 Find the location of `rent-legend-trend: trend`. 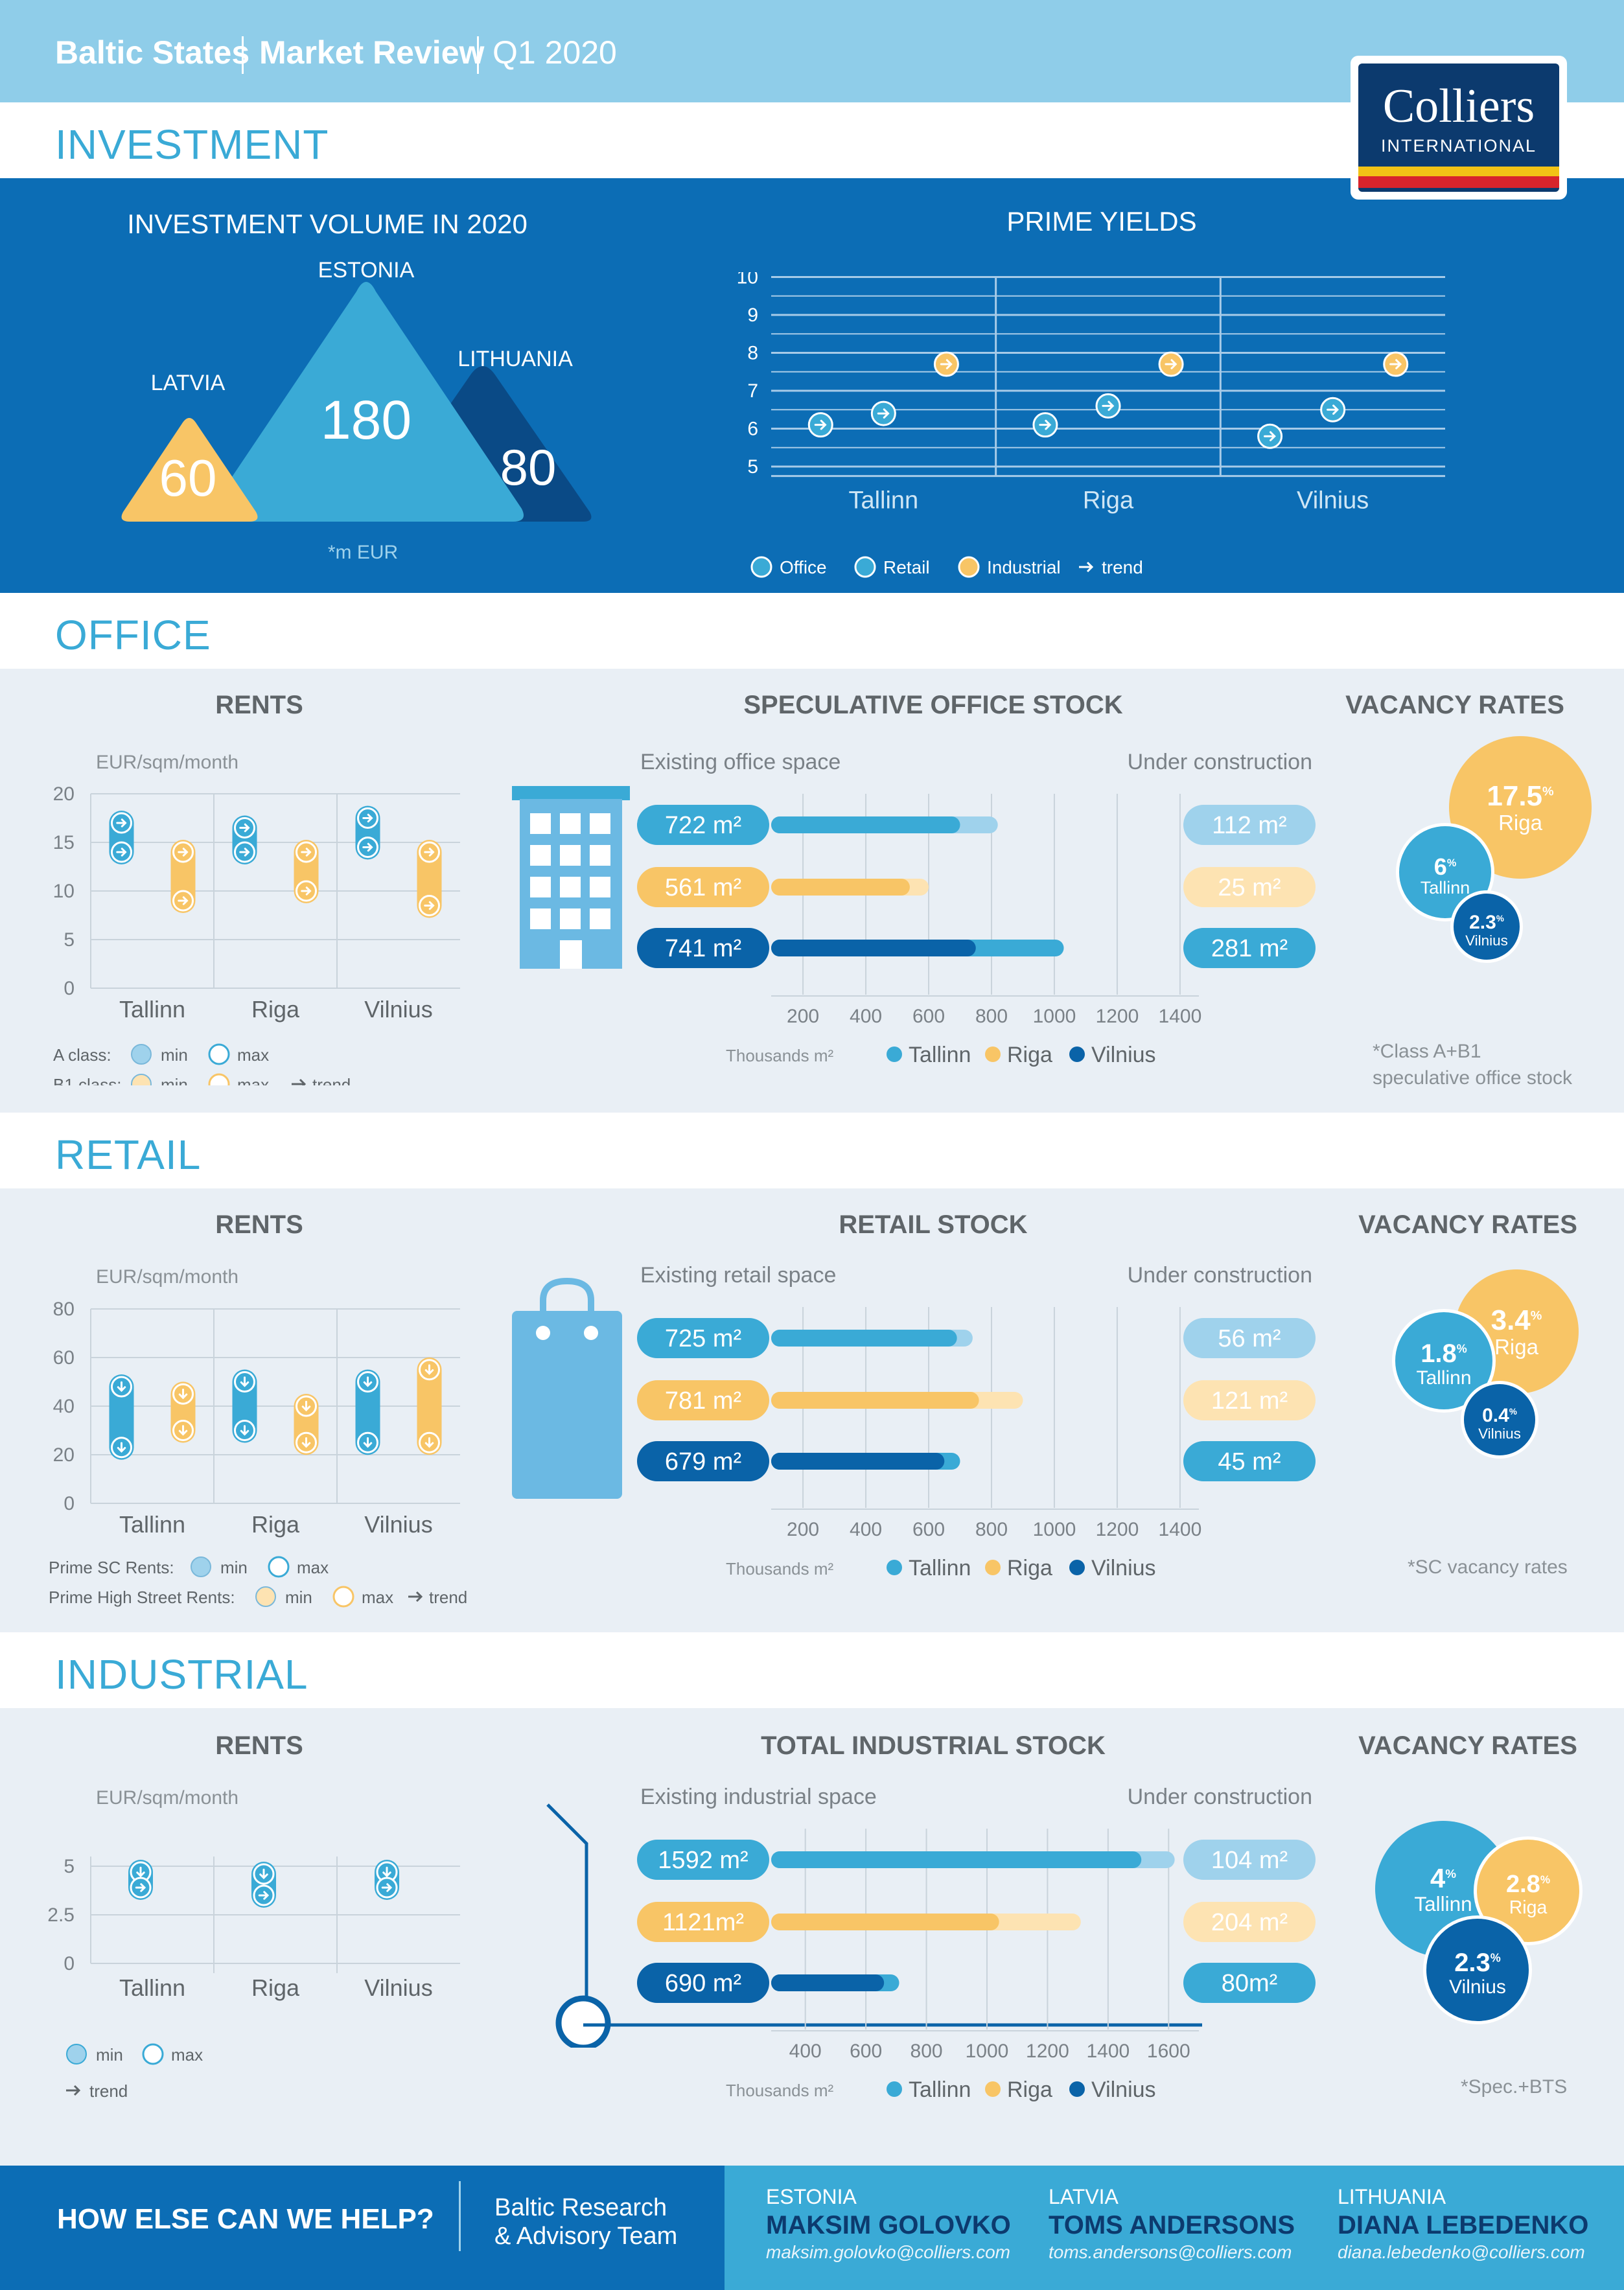

rent-legend-trend: trend is located at coordinates (108, 2091).